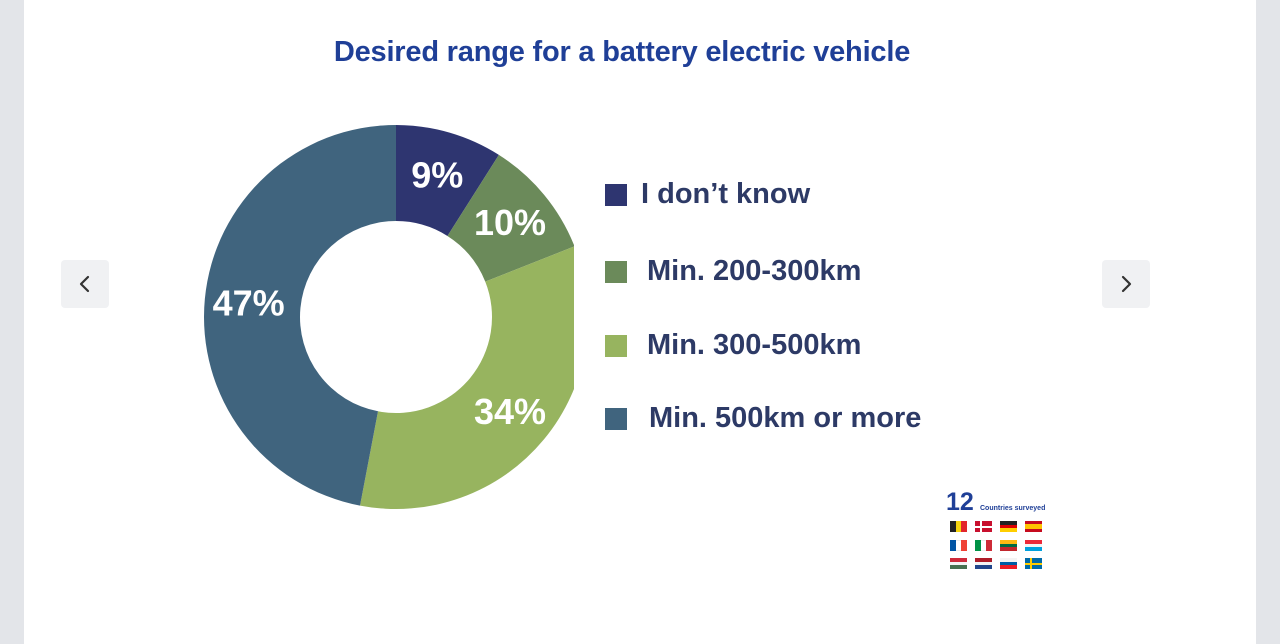 The height and width of the screenshot is (644, 1280). I want to click on legend-item-300-500km: Min. 300-500km, so click(733, 345).